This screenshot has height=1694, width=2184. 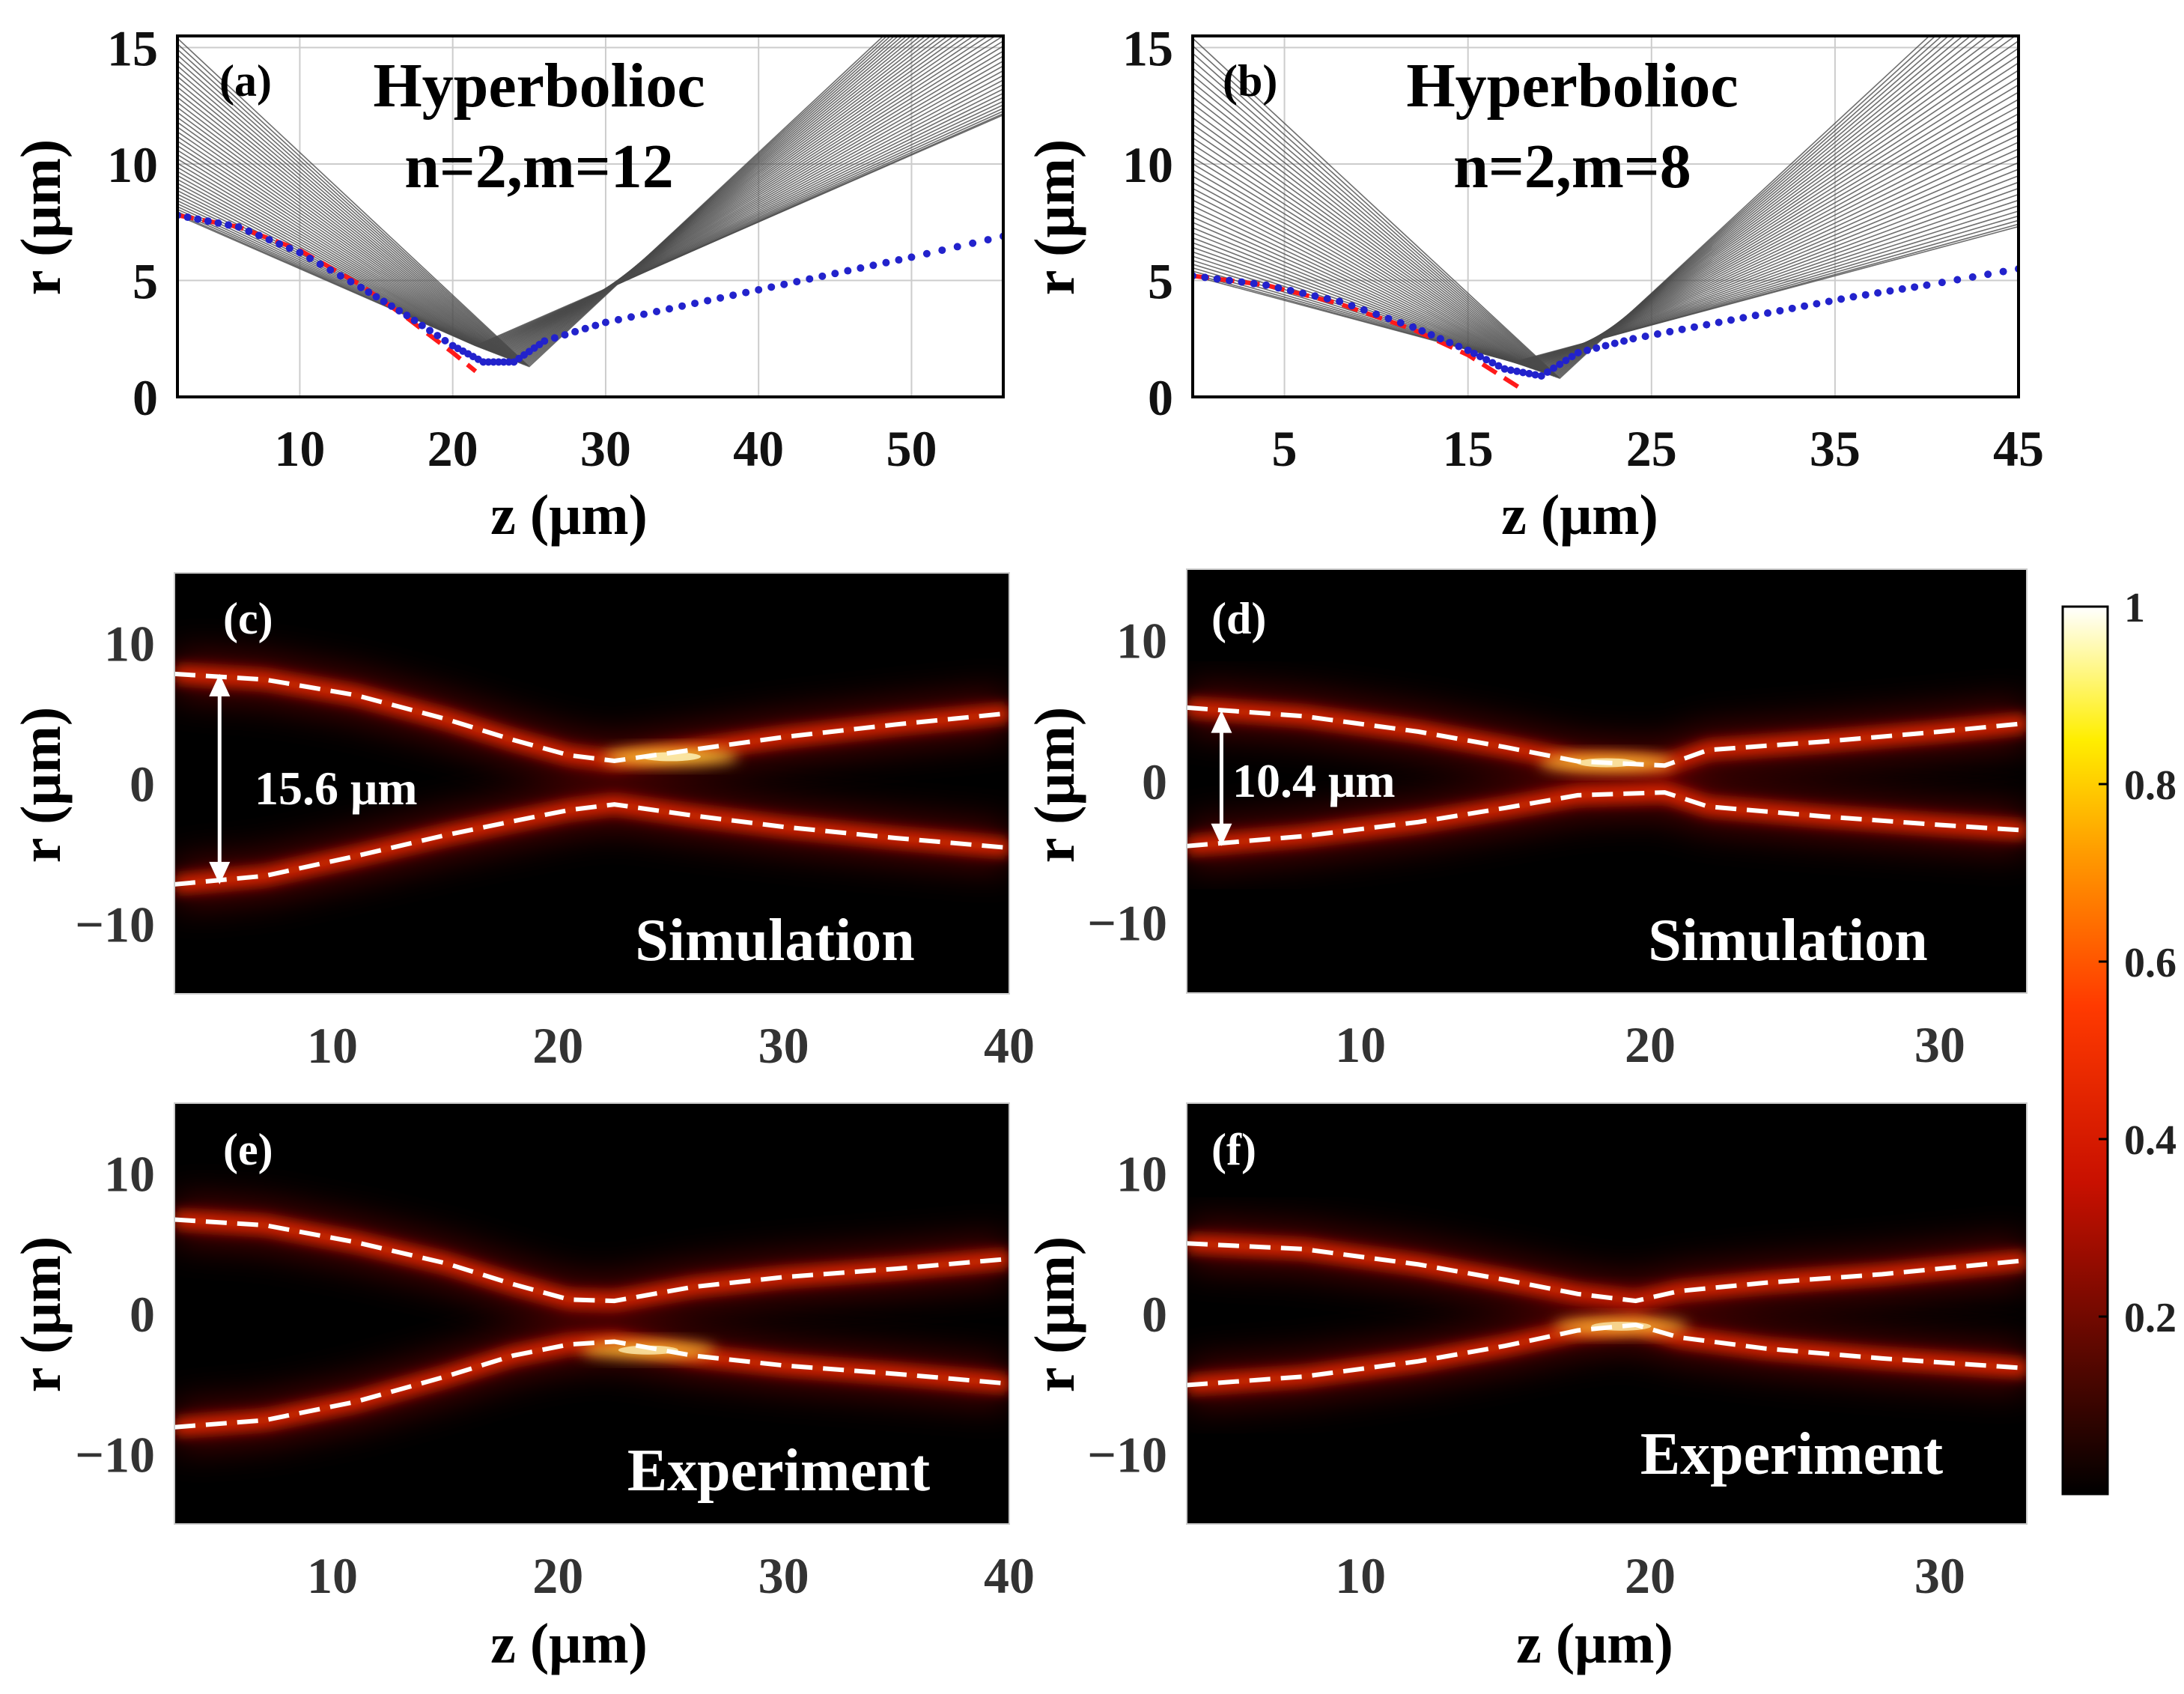 What do you see at coordinates (758, 448) in the screenshot?
I see `xtick-label: 40` at bounding box center [758, 448].